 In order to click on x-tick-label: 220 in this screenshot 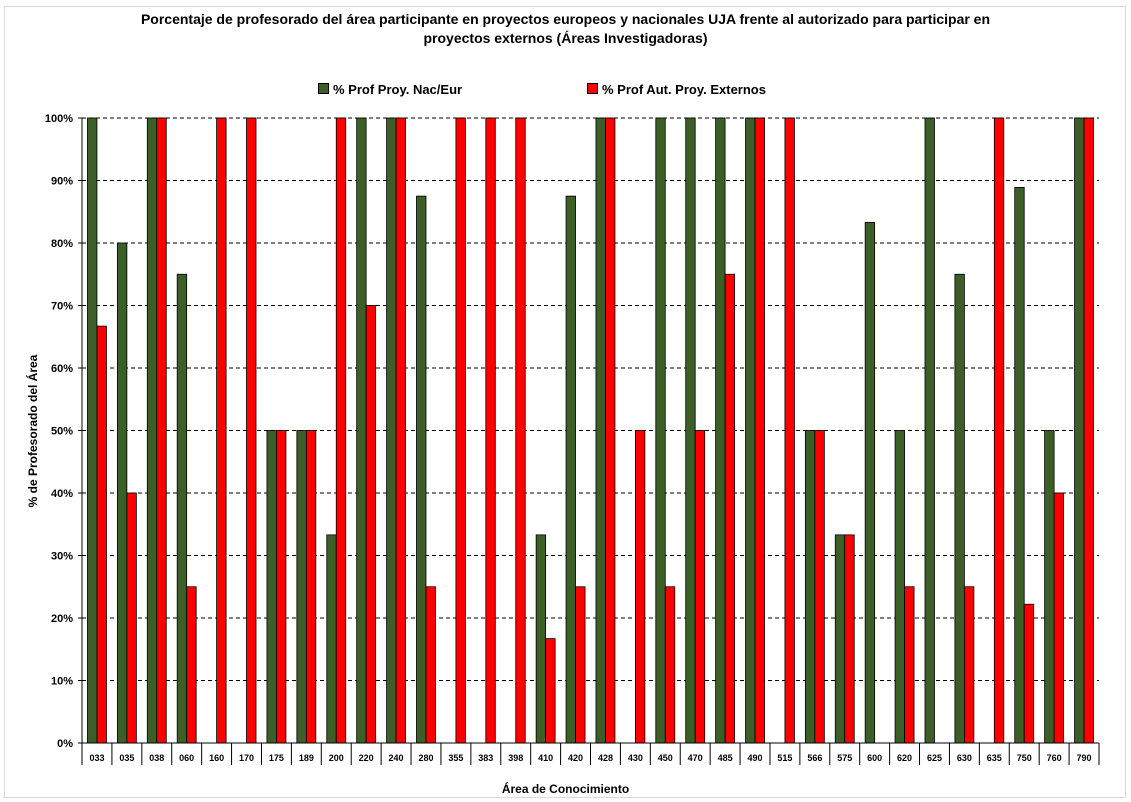, I will do `click(366, 758)`.